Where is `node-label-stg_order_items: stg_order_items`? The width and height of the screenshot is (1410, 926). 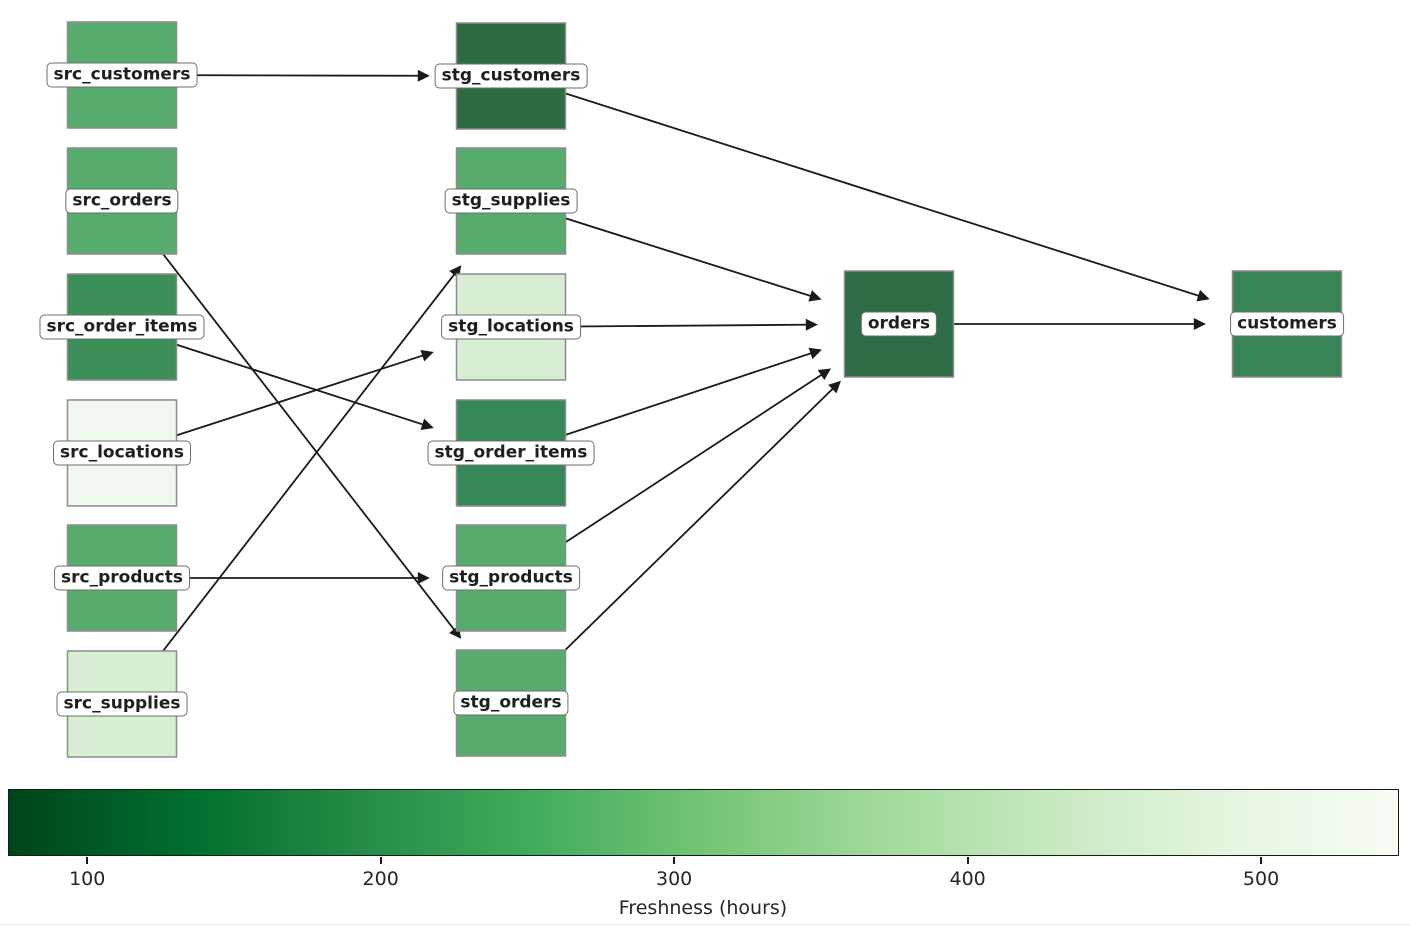
node-label-stg_order_items: stg_order_items is located at coordinates (511, 453).